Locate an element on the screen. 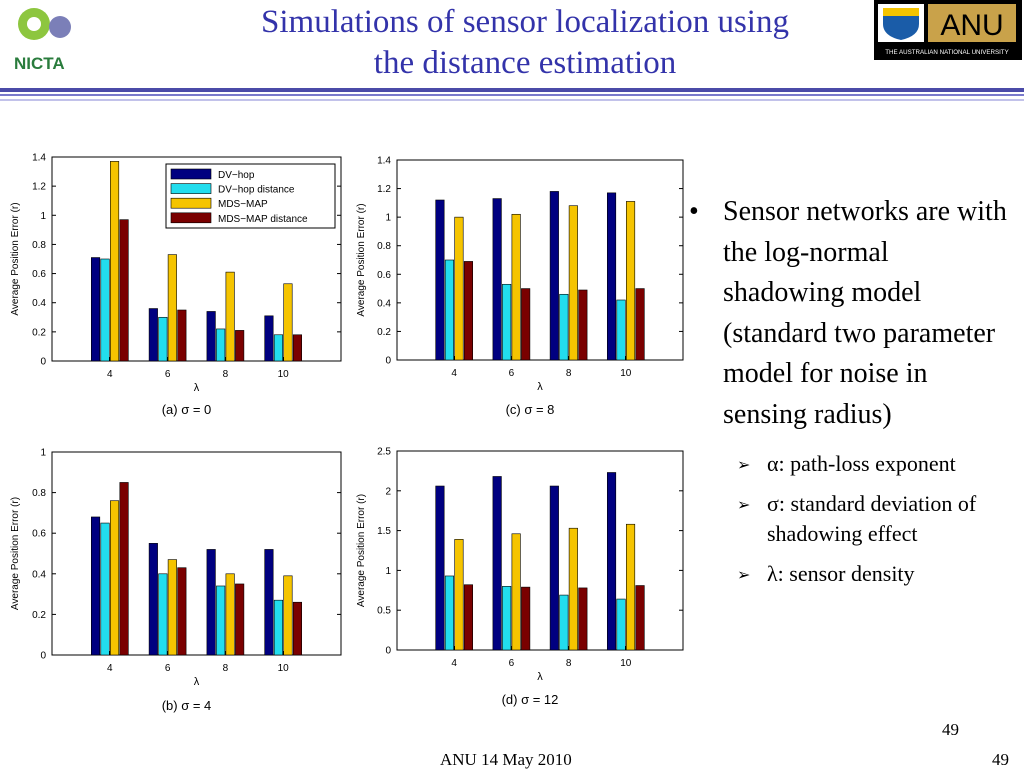 The width and height of the screenshot is (1024, 770). sub-bullet-lambda: ➢ λ: sensor density is located at coordinates (850, 574).